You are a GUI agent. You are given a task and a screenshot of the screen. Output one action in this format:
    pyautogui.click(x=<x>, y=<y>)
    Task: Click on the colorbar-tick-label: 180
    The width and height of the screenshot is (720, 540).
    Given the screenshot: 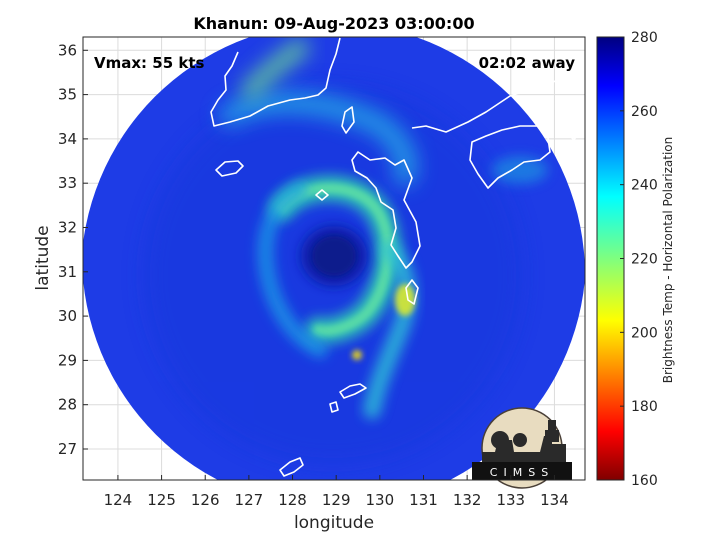 What is the action you would take?
    pyautogui.click(x=644, y=407)
    